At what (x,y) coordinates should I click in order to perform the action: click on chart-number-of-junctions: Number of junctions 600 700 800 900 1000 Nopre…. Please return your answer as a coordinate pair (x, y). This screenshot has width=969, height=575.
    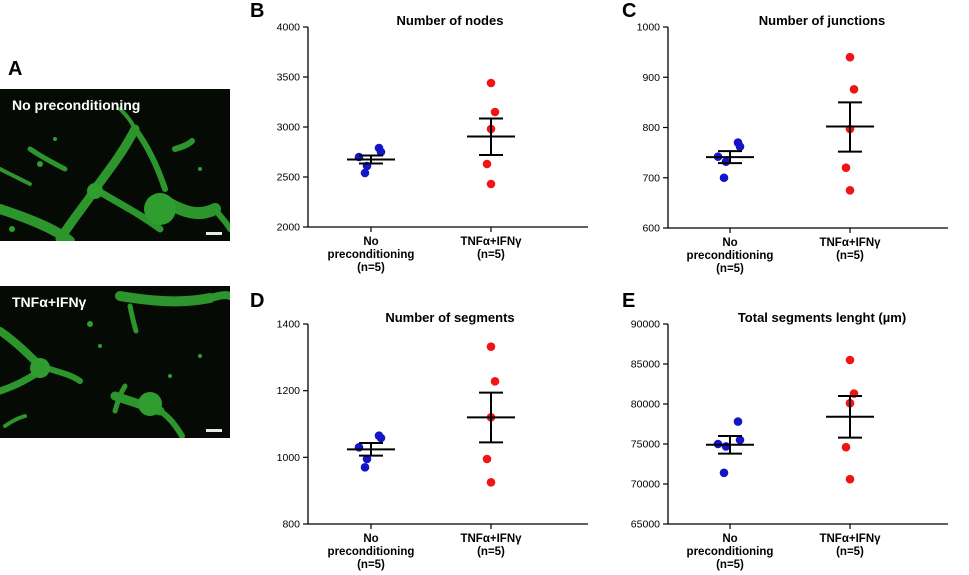
    Looking at the image, I should click on (792, 144).